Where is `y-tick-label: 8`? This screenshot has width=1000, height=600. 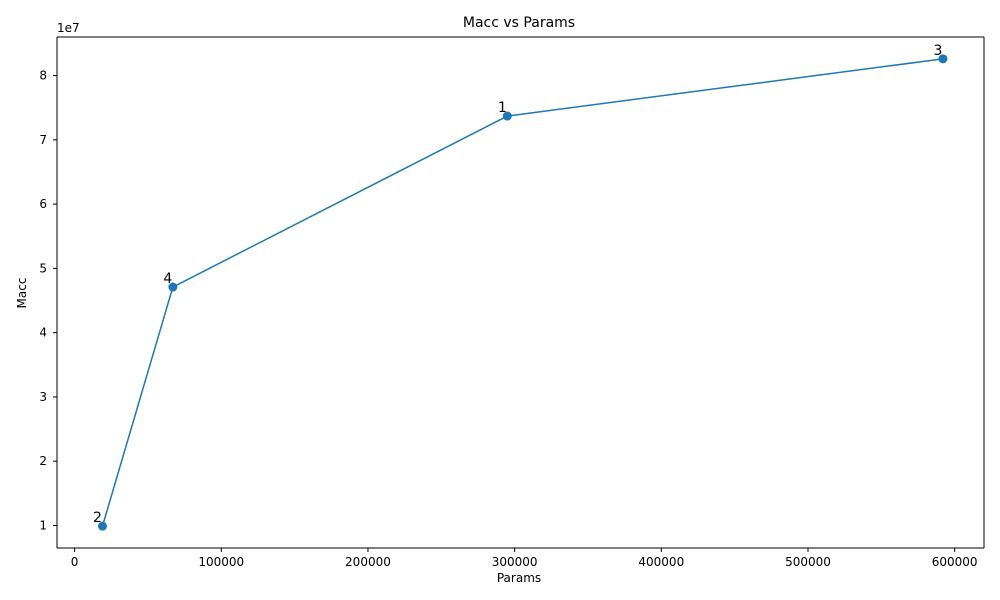
y-tick-label: 8 is located at coordinates (43, 76).